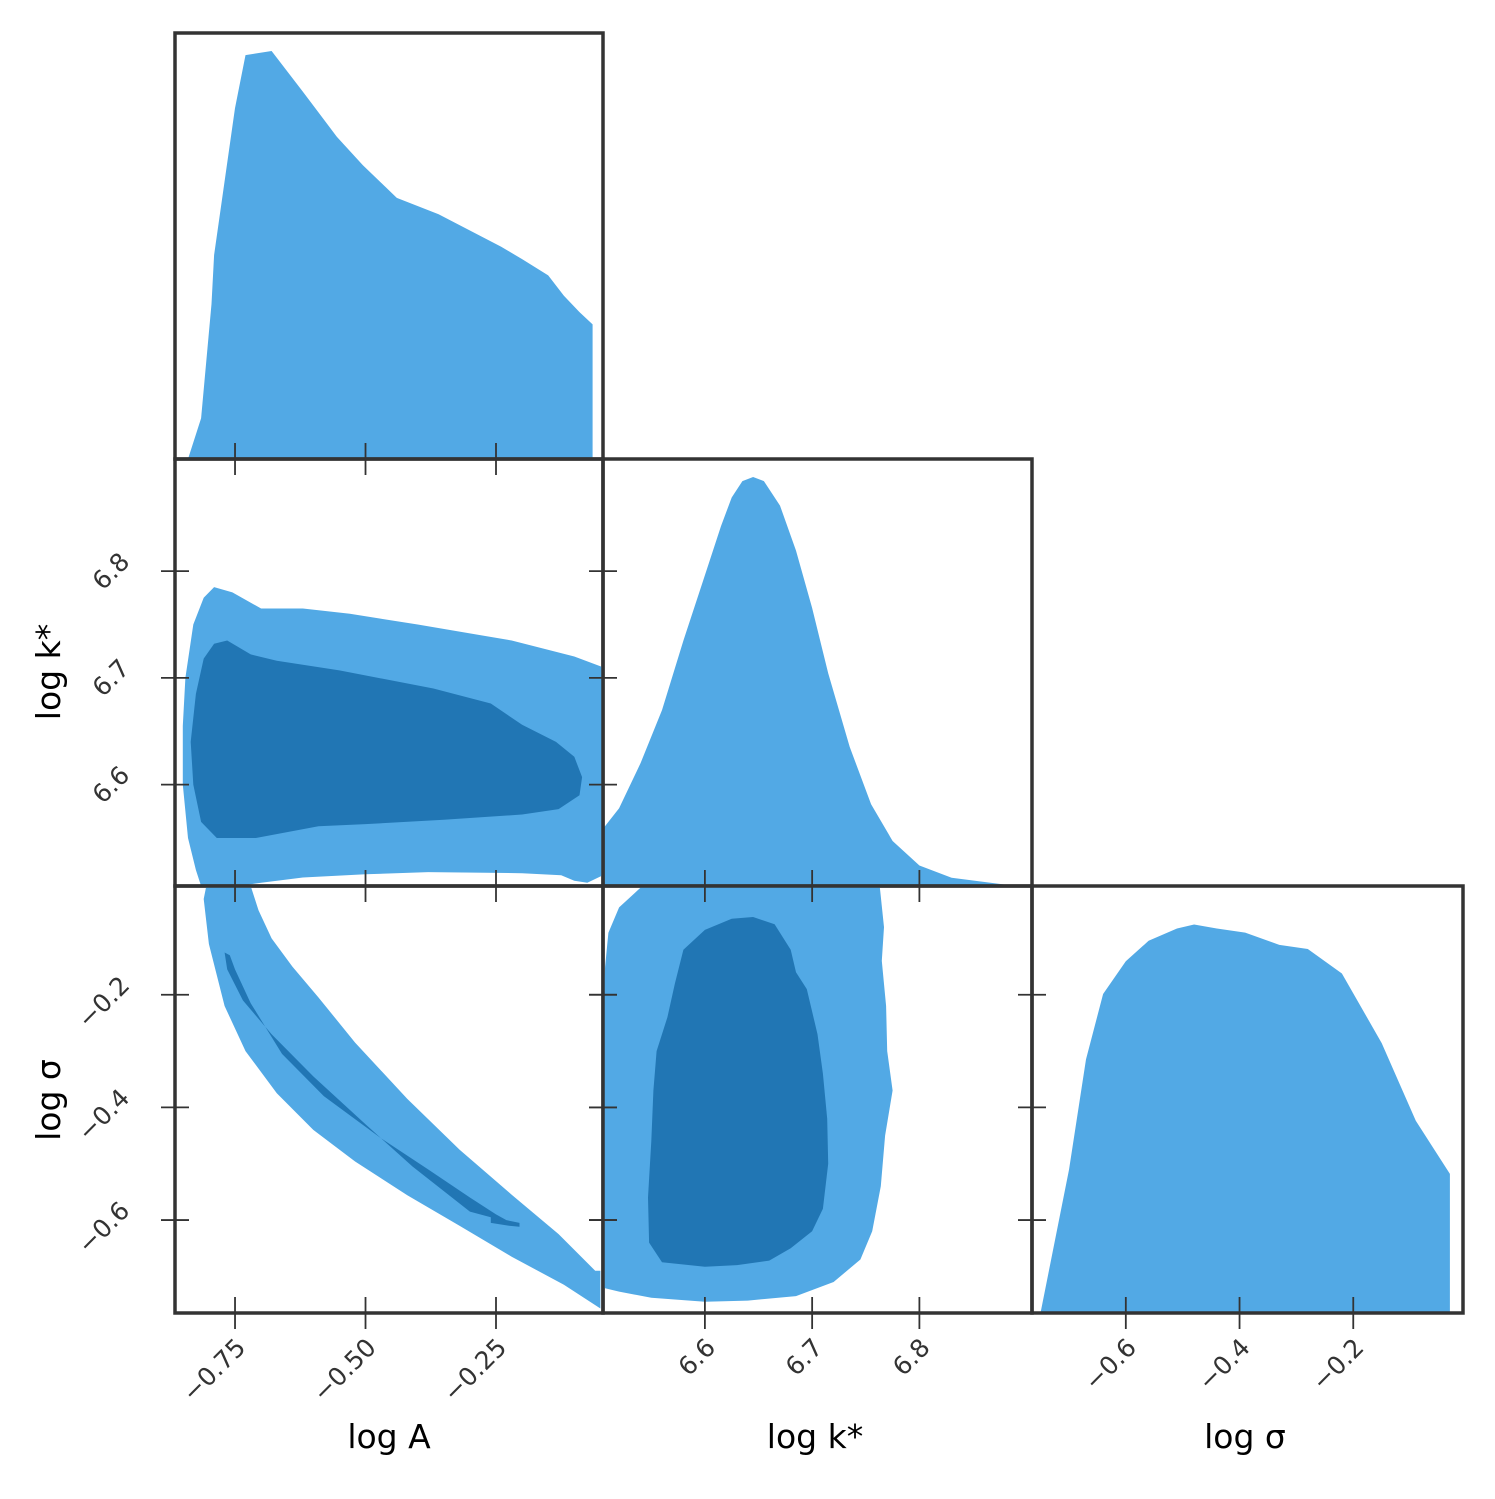 The width and height of the screenshot is (1495, 1499). I want to click on contour-outer-logsigma-vs-logA, so click(402, 1097).